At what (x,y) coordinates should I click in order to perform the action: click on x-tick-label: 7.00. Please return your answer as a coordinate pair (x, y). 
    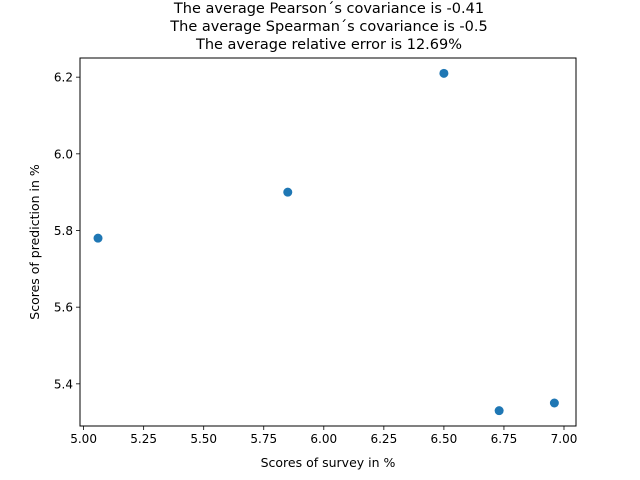
    Looking at the image, I should click on (564, 439).